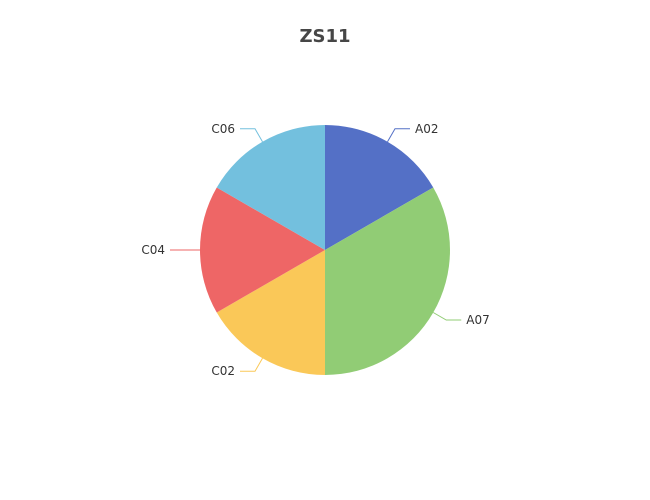 This screenshot has width=650, height=500. What do you see at coordinates (447, 316) in the screenshot?
I see `leader-line-a07` at bounding box center [447, 316].